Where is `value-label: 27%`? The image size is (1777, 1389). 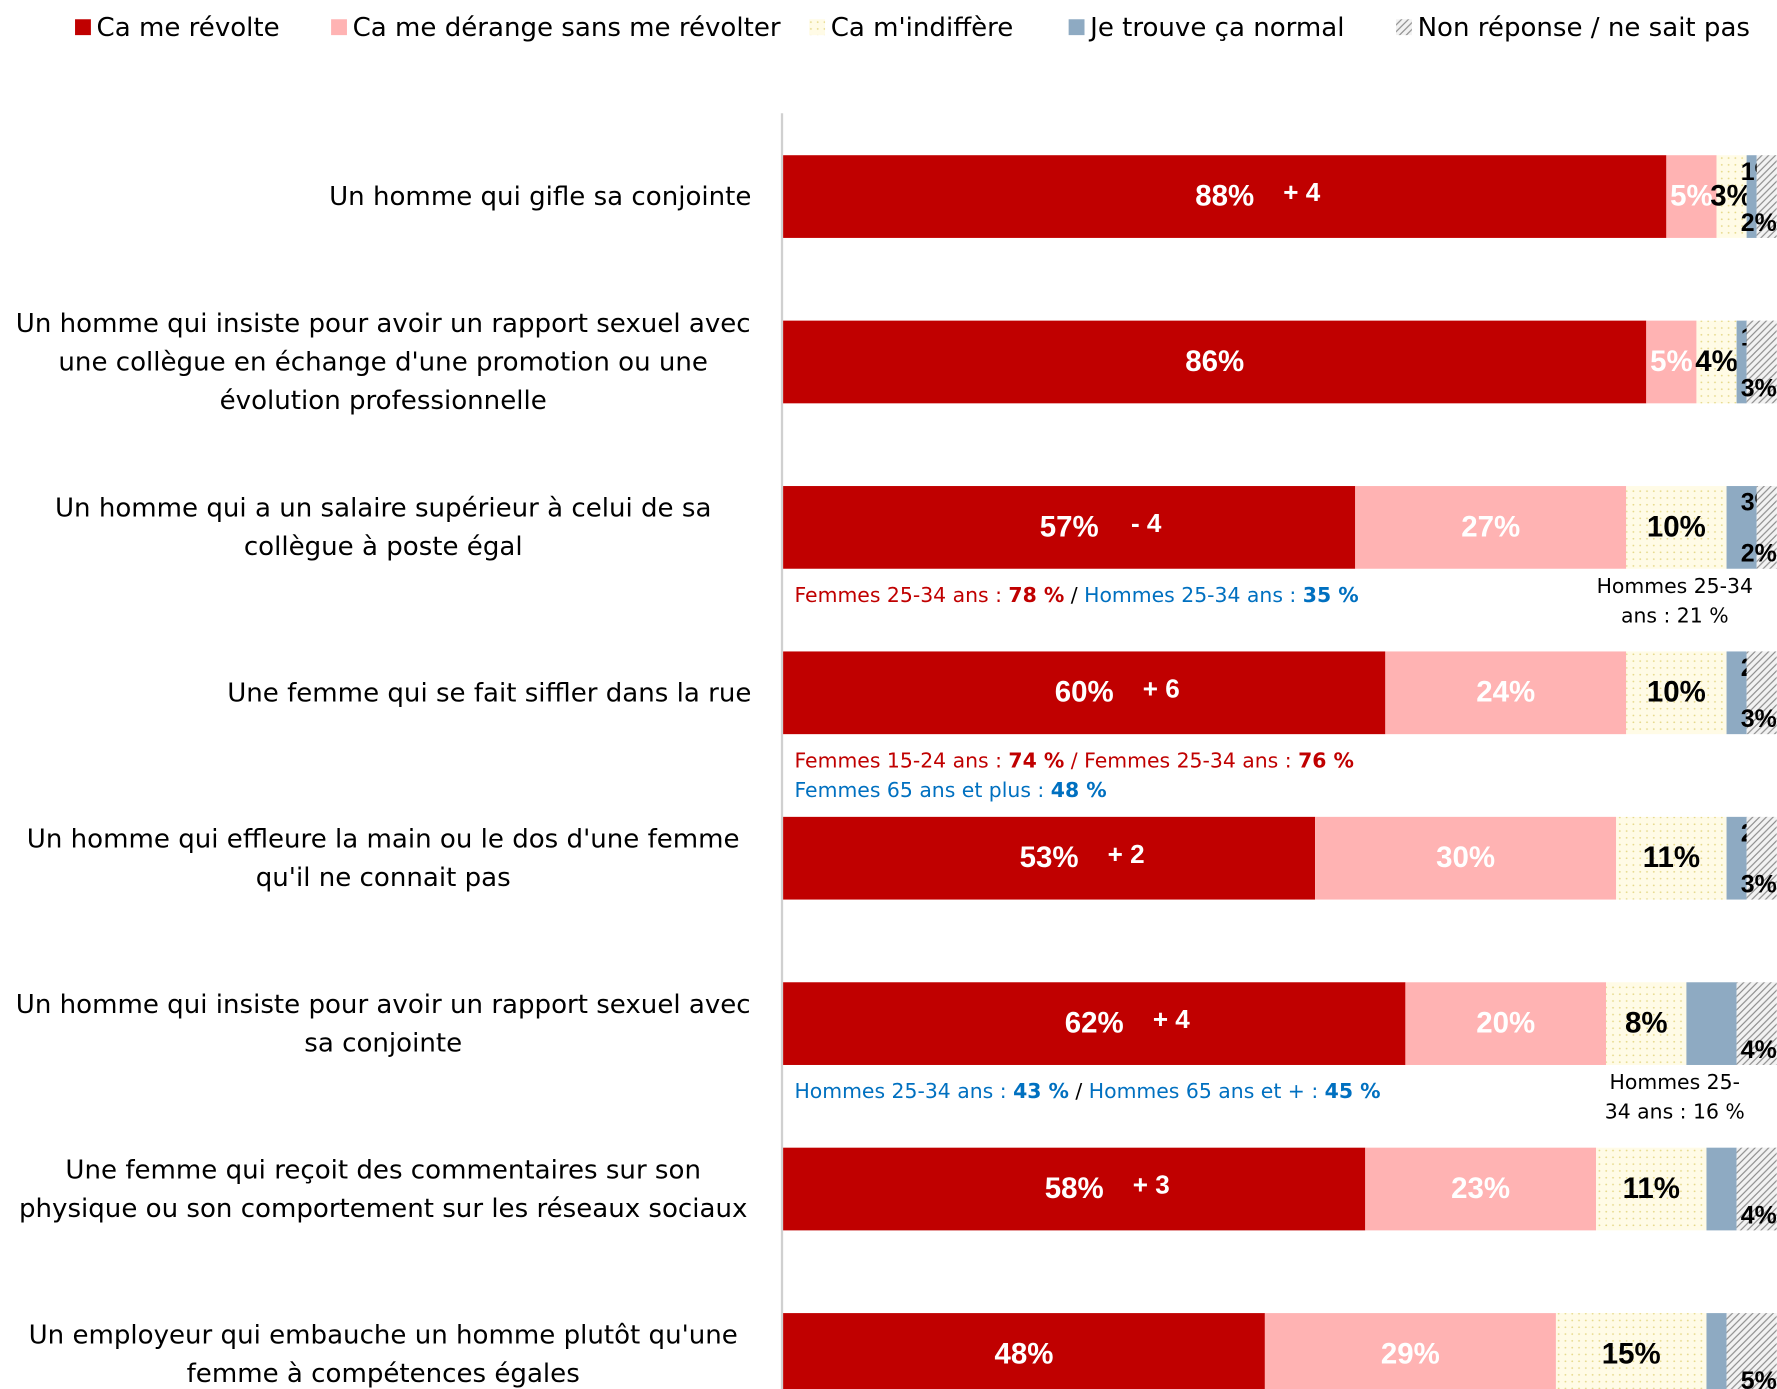
value-label: 27% is located at coordinates (1490, 526).